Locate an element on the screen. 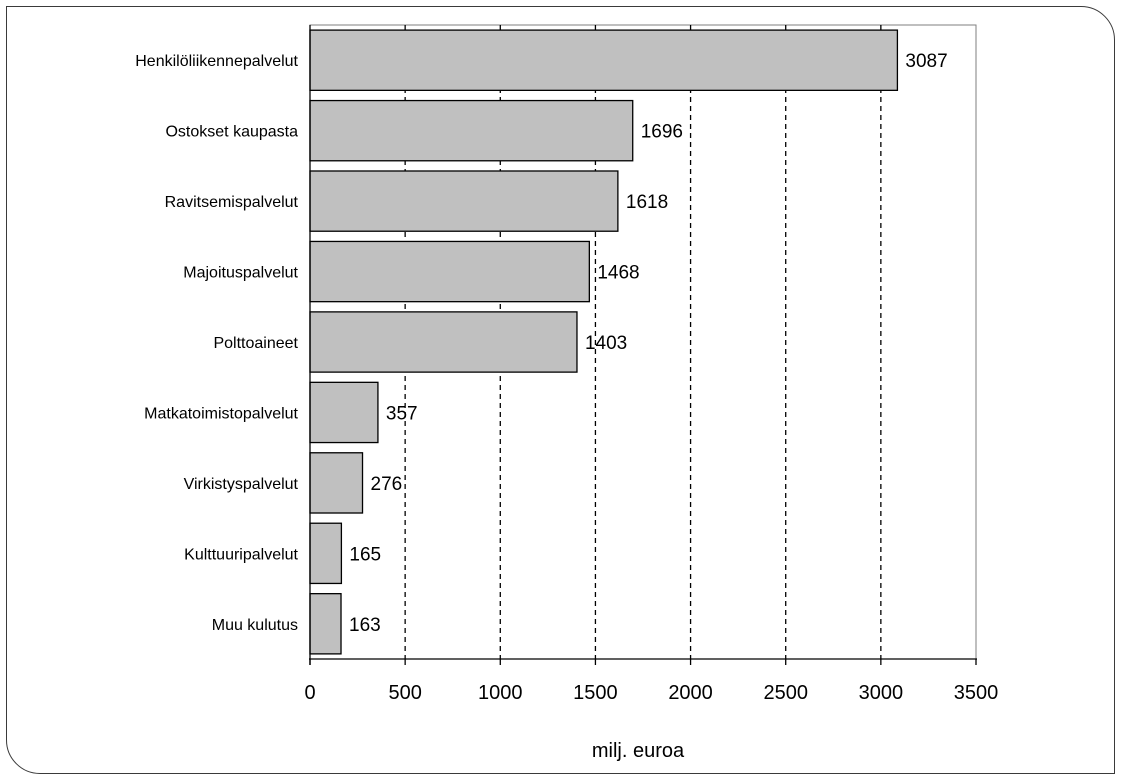 The image size is (1121, 780). category-label: Henkilöliikennepalvelut is located at coordinates (216, 61).